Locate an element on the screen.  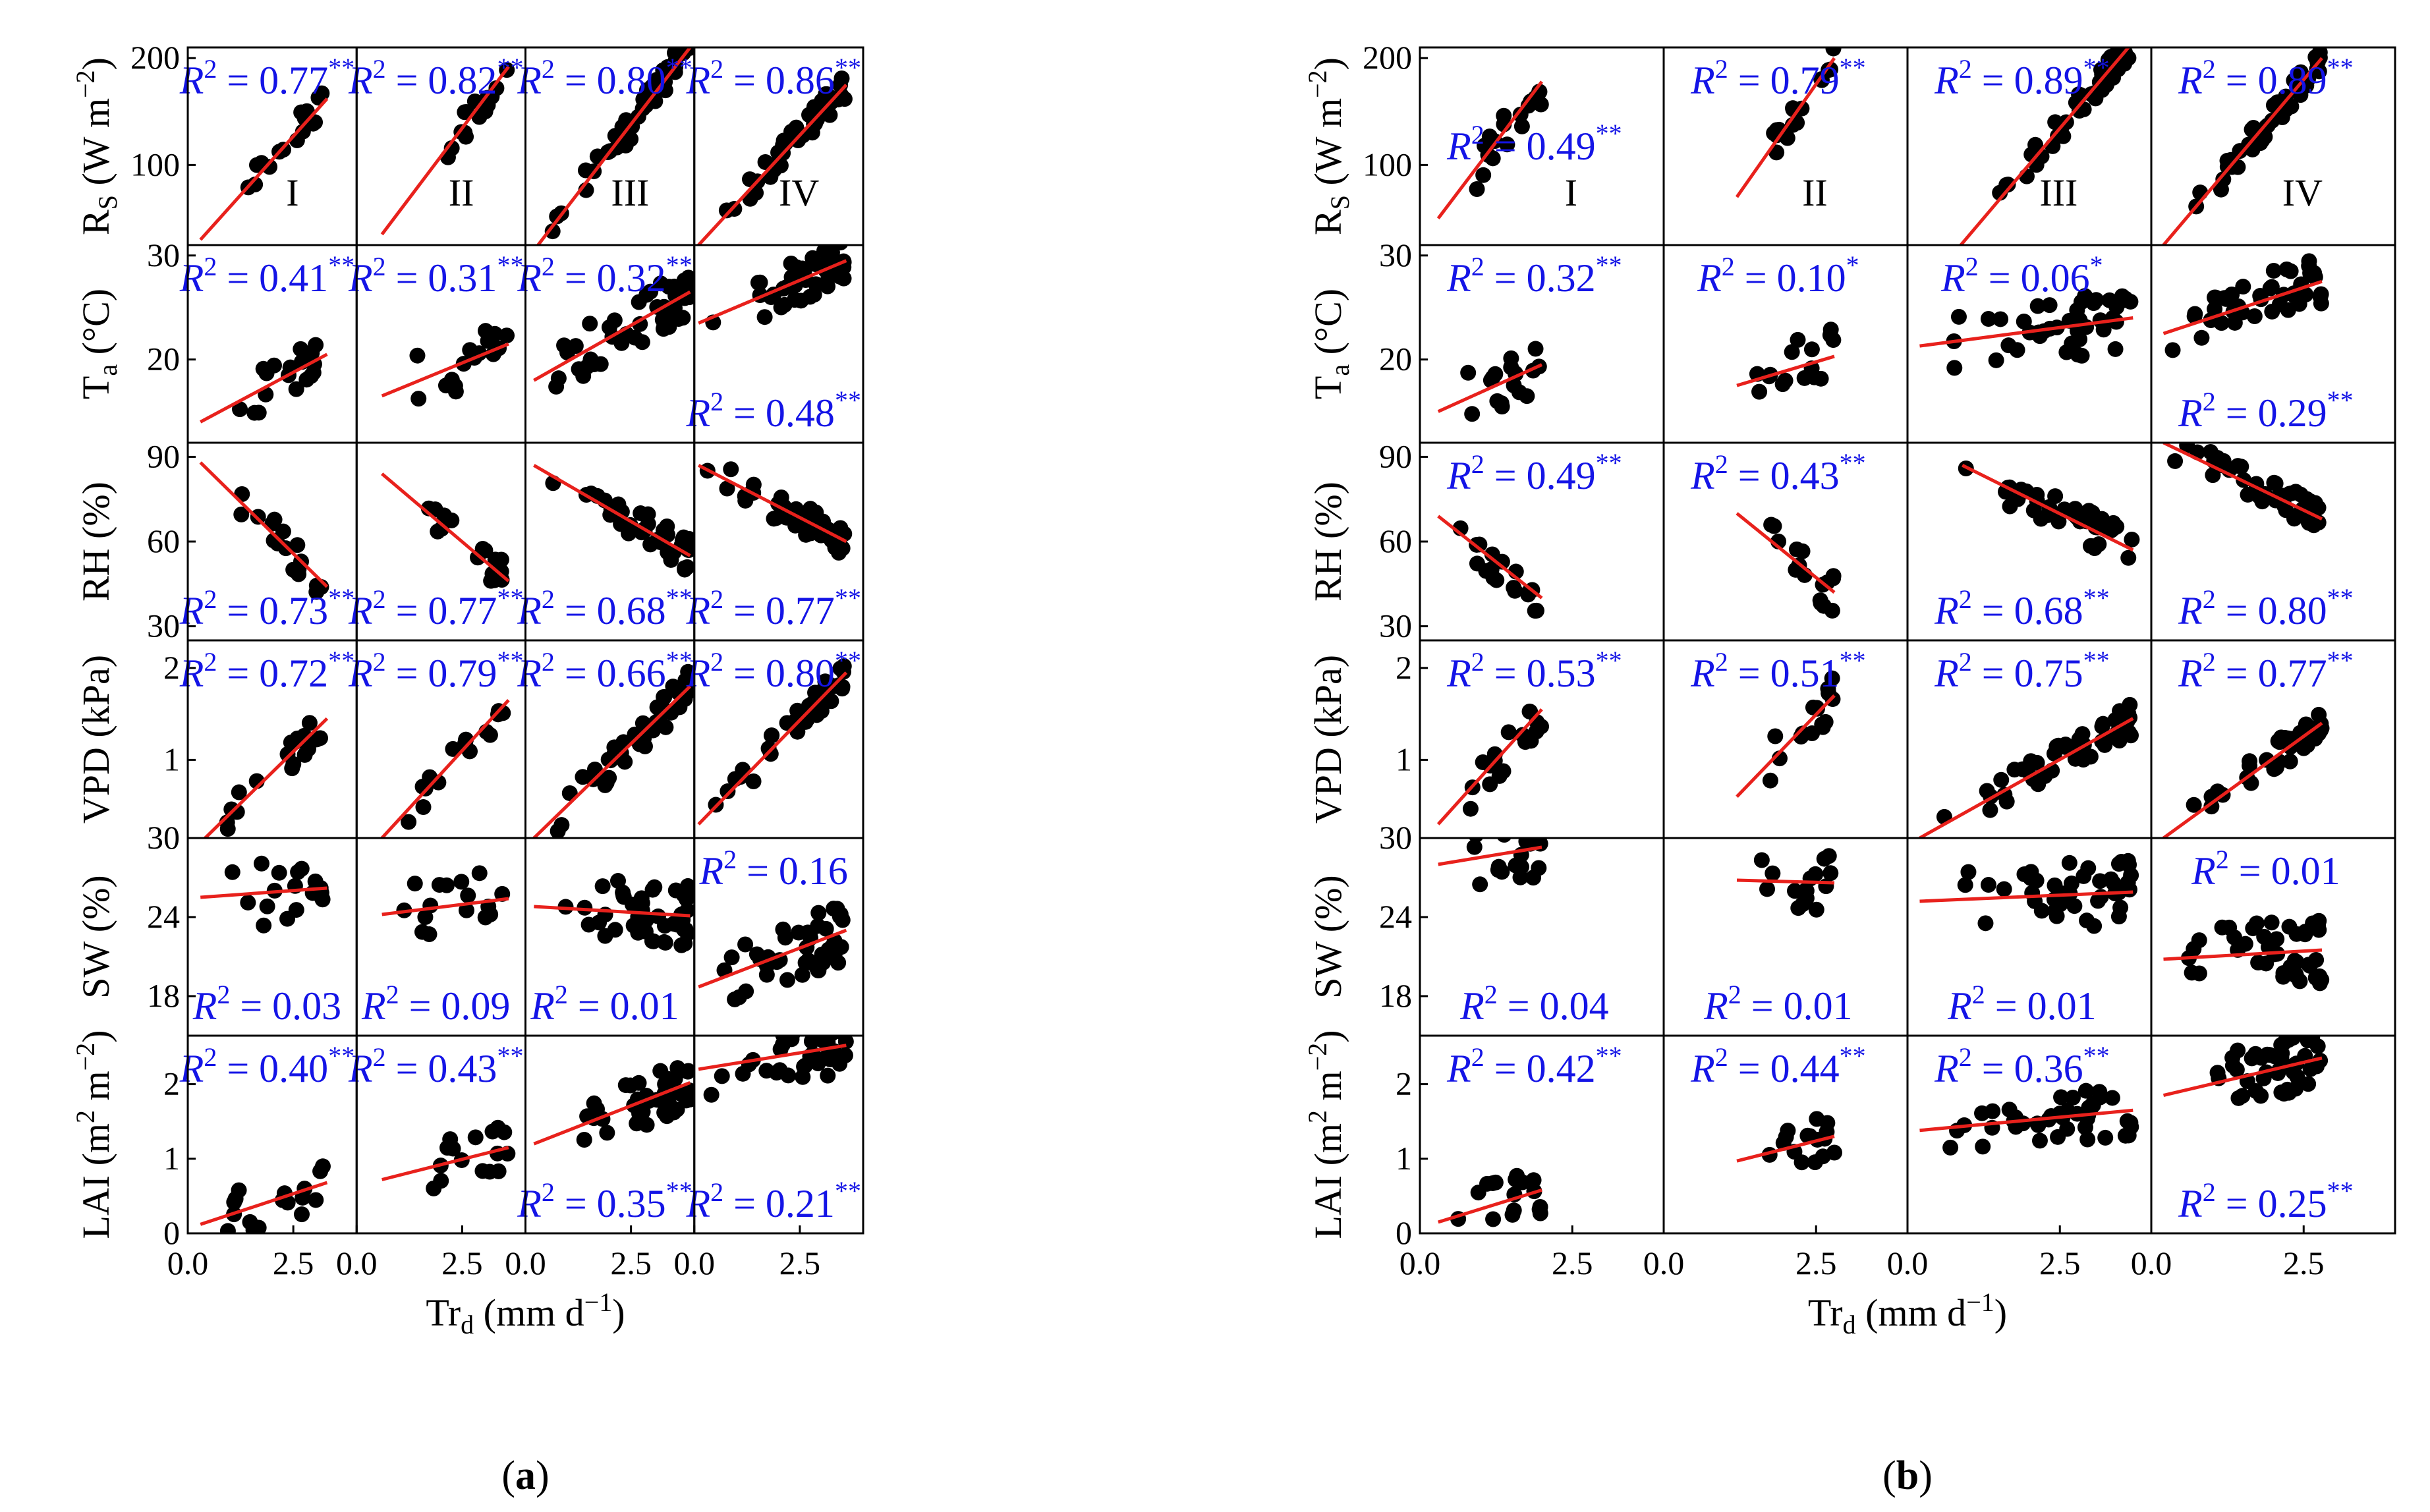
subplot-ta-1: R2 = 0.41** is located at coordinates (268, 344).